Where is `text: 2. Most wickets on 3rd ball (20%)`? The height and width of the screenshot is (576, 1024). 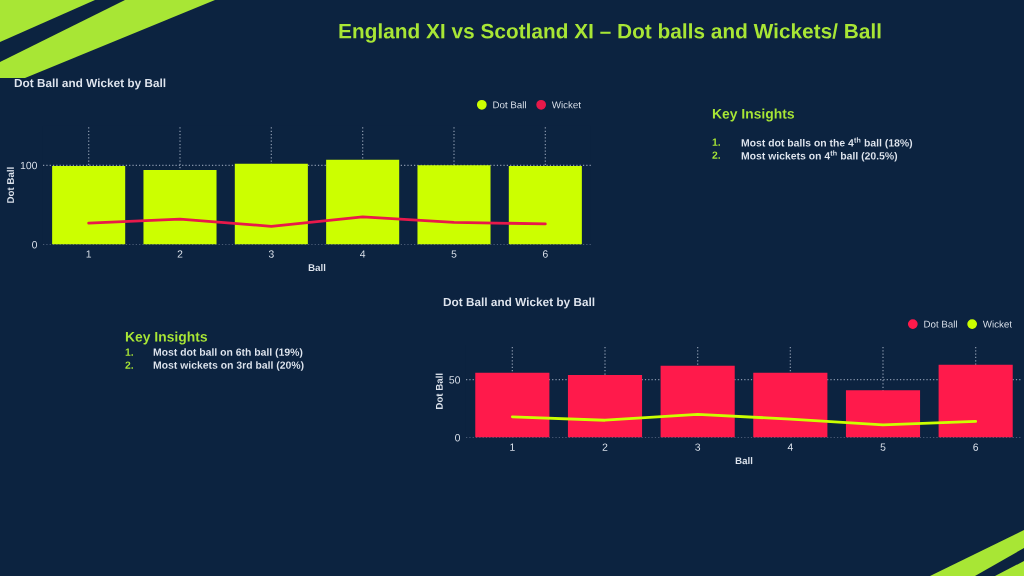 text: 2. Most wickets on 3rd ball (20%) is located at coordinates (214, 366).